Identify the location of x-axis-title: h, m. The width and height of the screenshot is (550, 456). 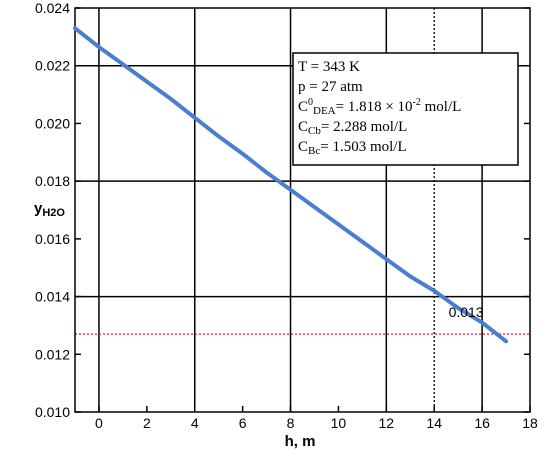
(300, 441).